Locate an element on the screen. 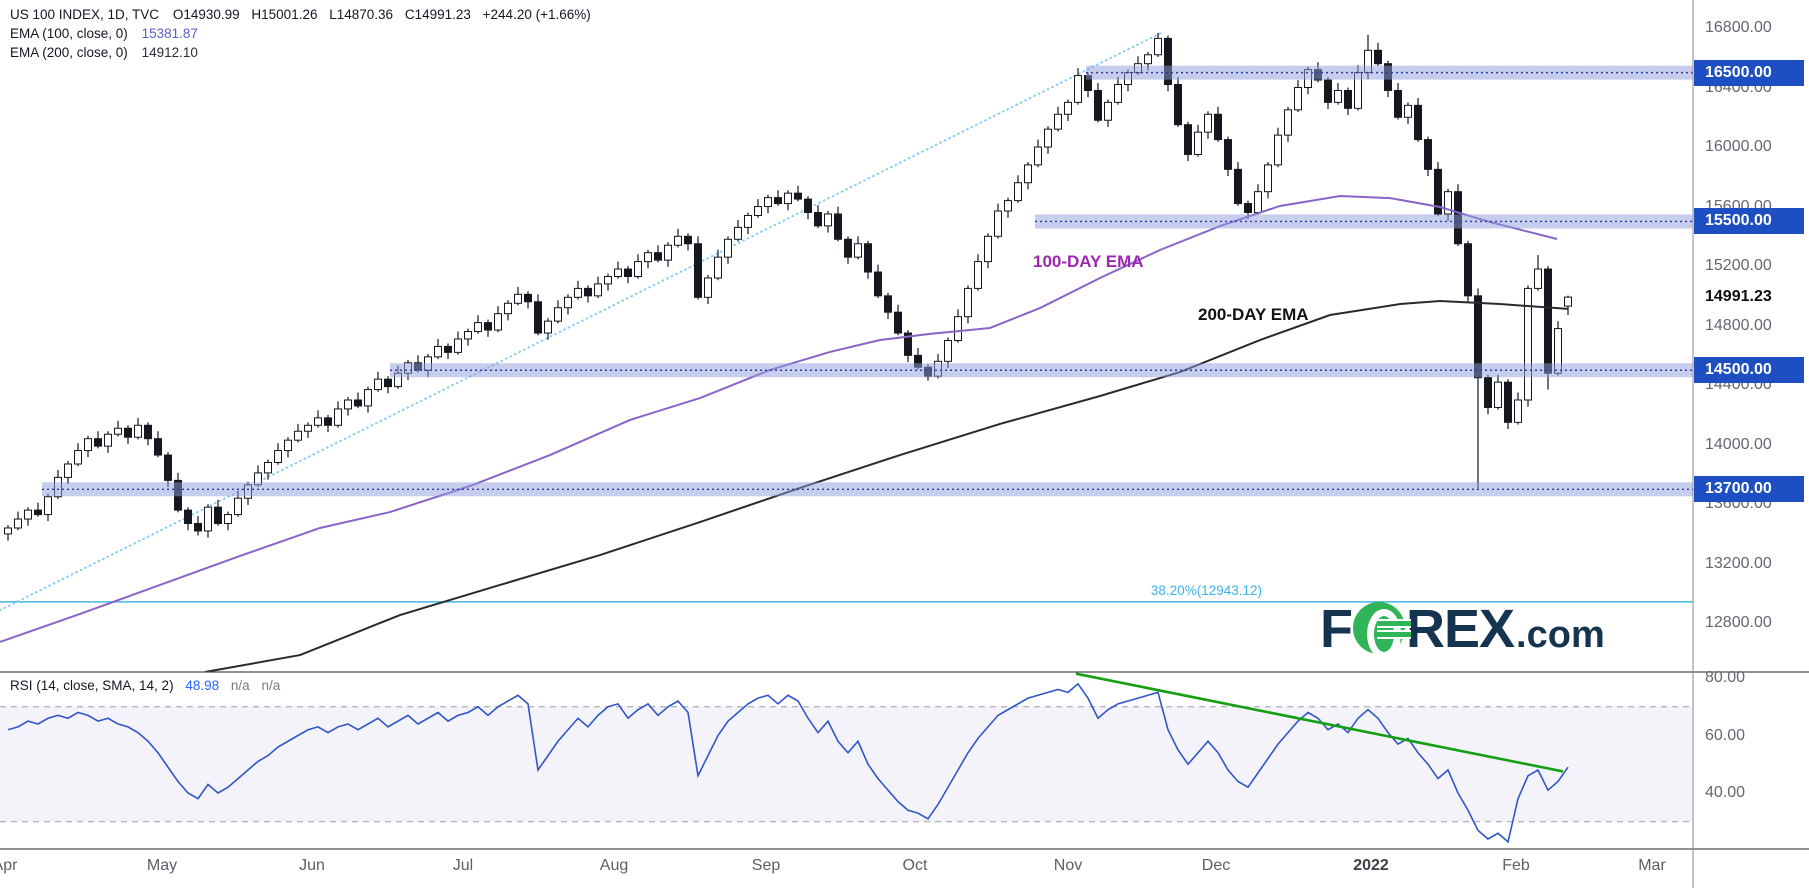 The image size is (1809, 888). rsi-axis: 80.00 60.00 40.00 is located at coordinates (1751, 759).